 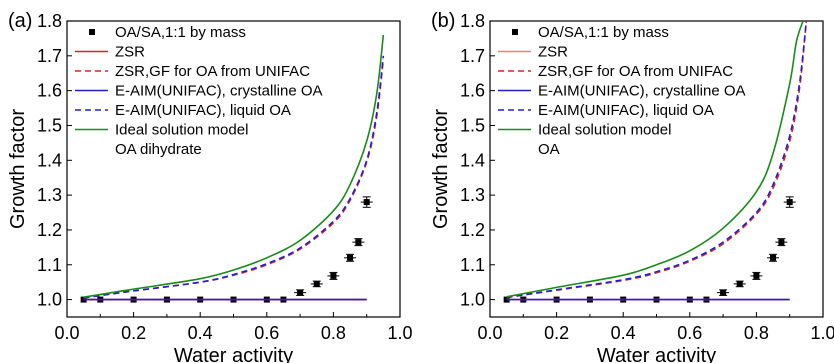 I want to click on panel-label: (b), so click(x=443, y=21).